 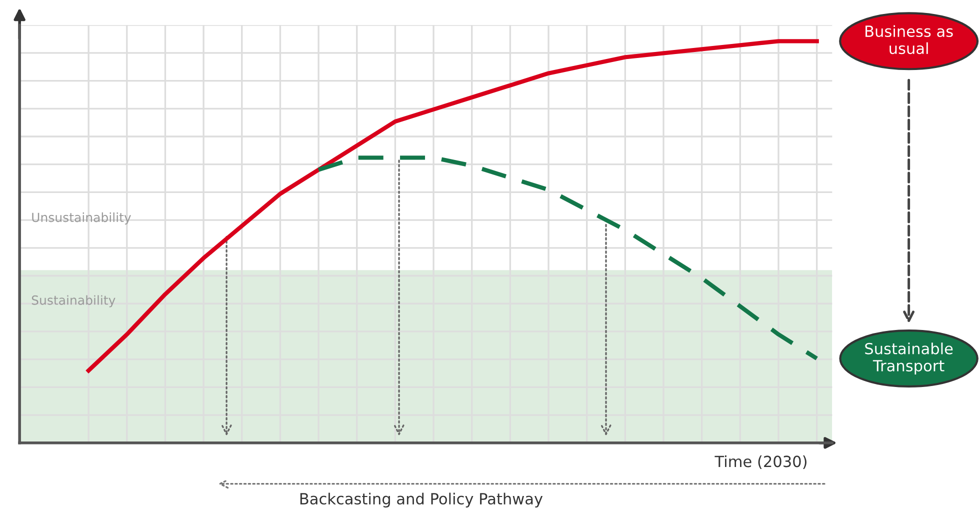 I want to click on text: Backcasting and Policy Pathway, so click(x=421, y=500).